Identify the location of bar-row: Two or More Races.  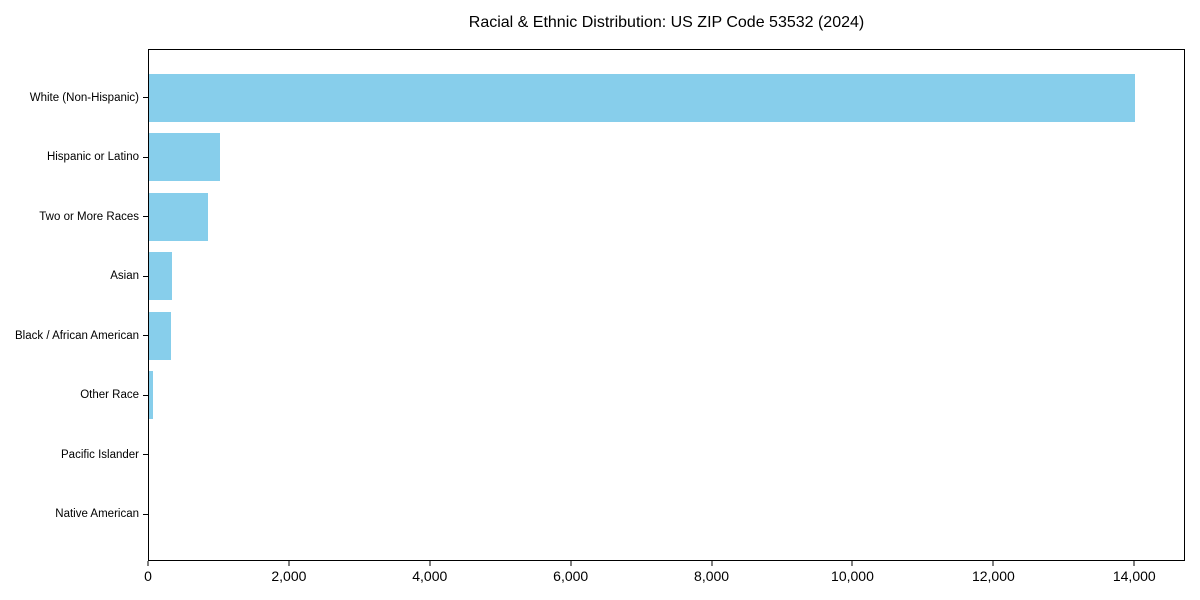
(611, 217).